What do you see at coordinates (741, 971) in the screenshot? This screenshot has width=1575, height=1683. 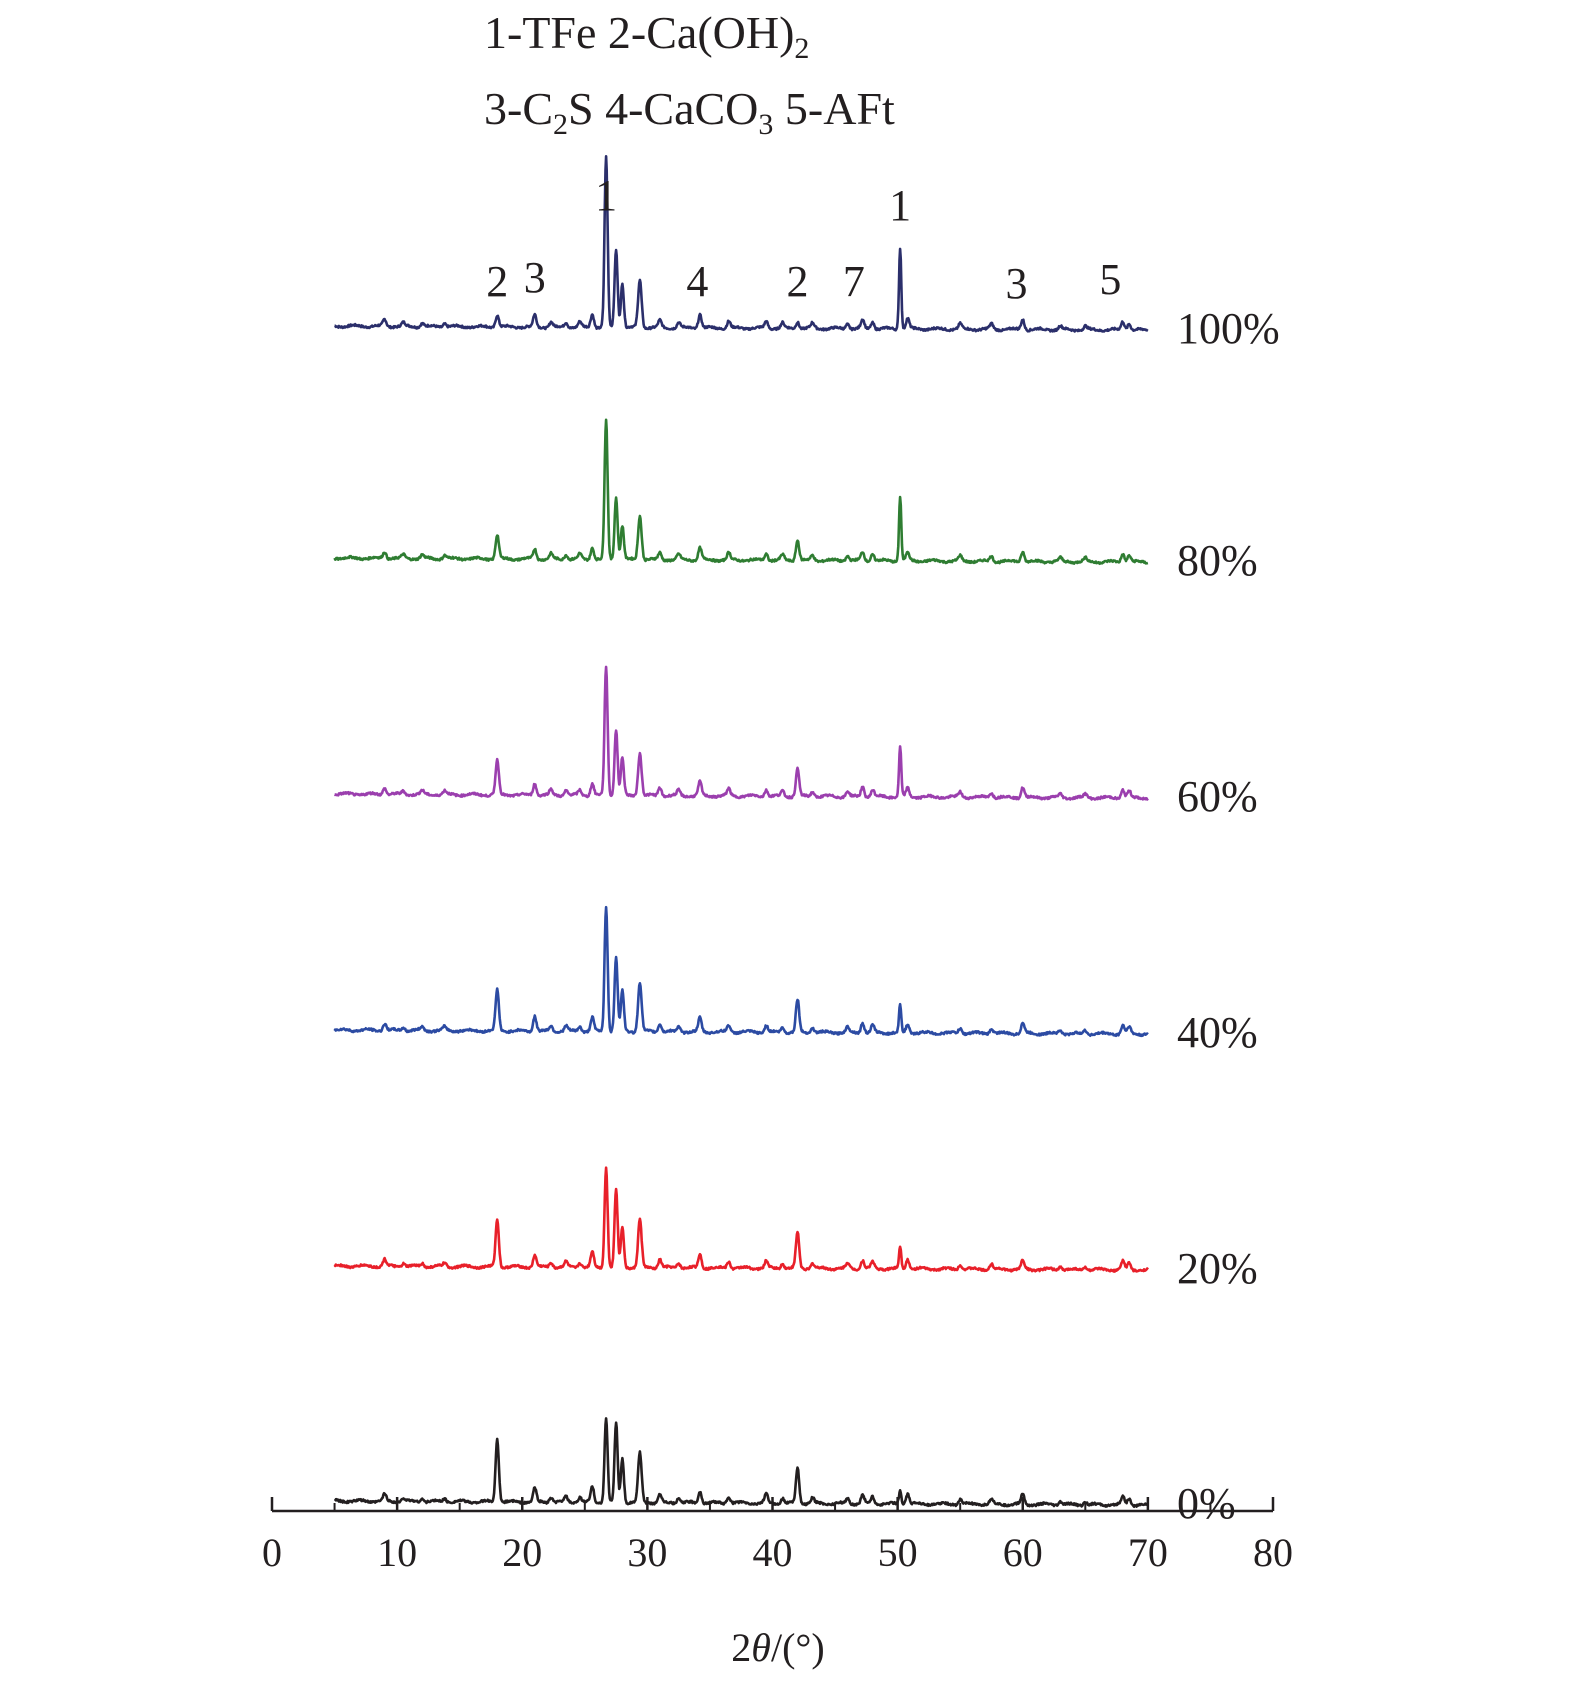 I see `trace-40pct` at bounding box center [741, 971].